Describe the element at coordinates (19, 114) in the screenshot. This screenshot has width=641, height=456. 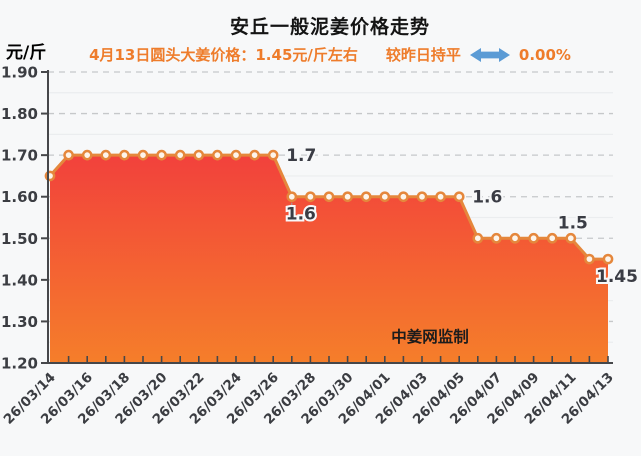
I see `y-axis-tick-label: 1.80` at that location.